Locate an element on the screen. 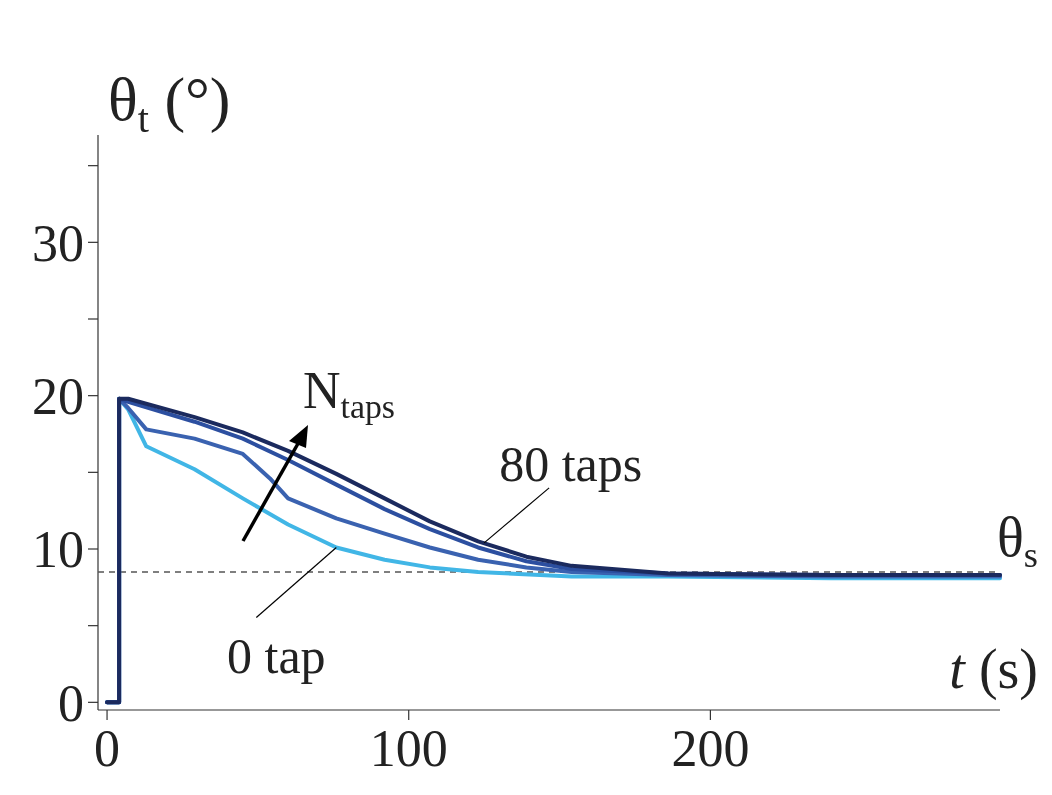 This screenshot has width=1052, height=795. y-axis-title: θ$_{t}$ (°) is located at coordinates (169, 103).